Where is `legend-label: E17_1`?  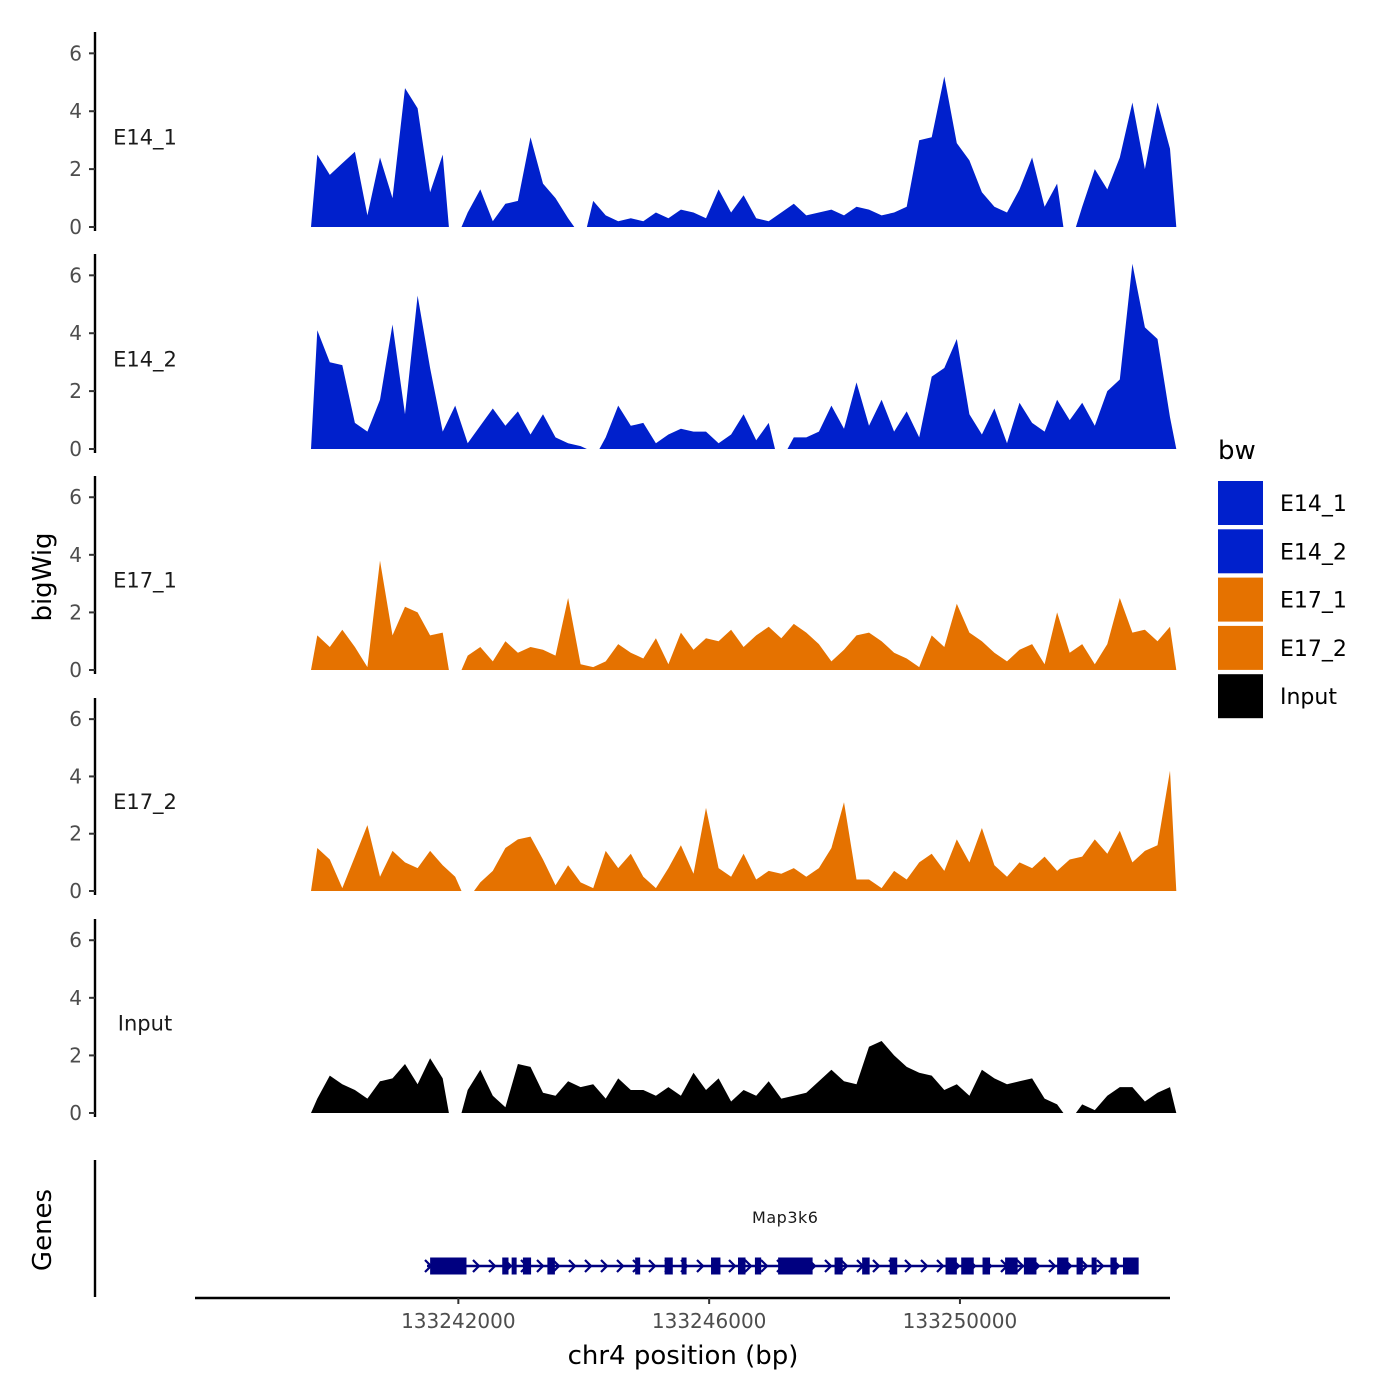
legend-label: E17_1 is located at coordinates (1313, 601).